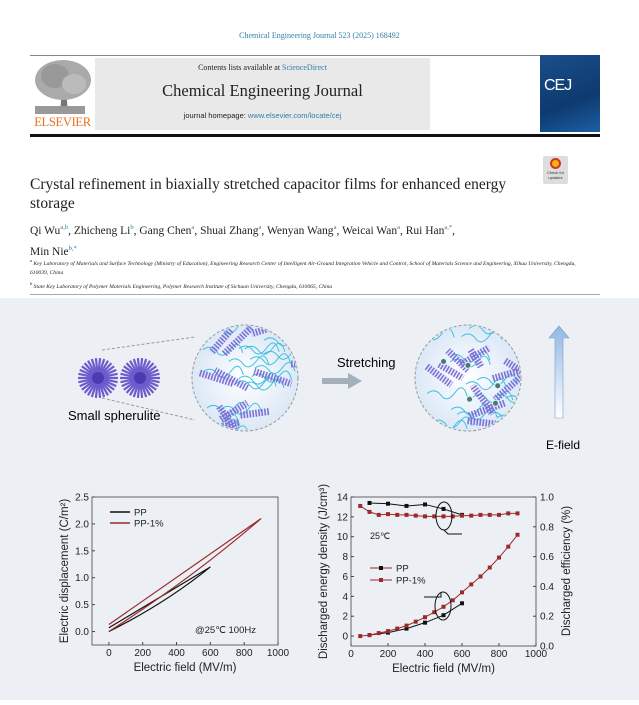  I want to click on y-tick-label: 2.0, so click(82, 524).